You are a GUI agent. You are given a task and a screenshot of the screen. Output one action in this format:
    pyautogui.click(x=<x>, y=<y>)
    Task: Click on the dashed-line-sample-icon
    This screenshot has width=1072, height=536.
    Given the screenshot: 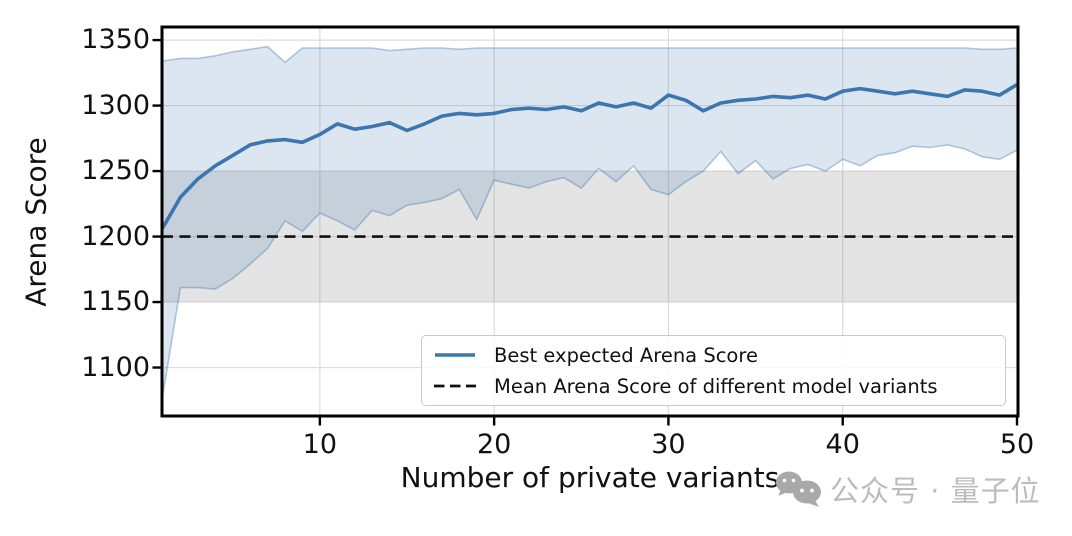 What is the action you would take?
    pyautogui.click(x=455, y=386)
    